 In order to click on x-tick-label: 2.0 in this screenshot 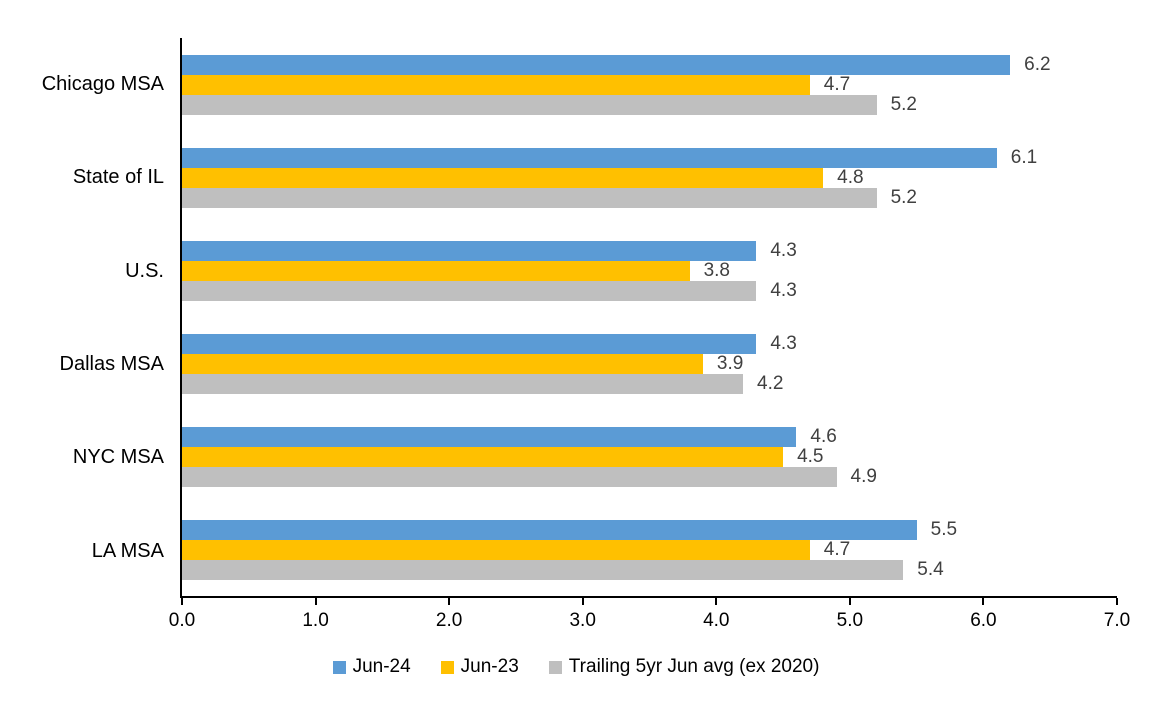, I will do `click(449, 620)`.